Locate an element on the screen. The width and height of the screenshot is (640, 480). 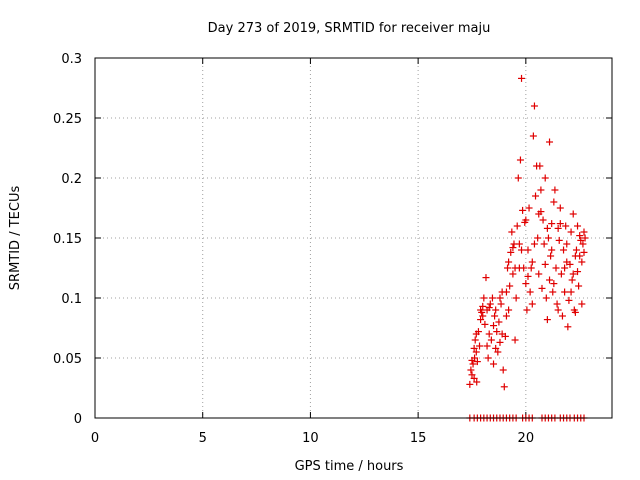
y-tick-label: 0.05 is located at coordinates (67, 359).